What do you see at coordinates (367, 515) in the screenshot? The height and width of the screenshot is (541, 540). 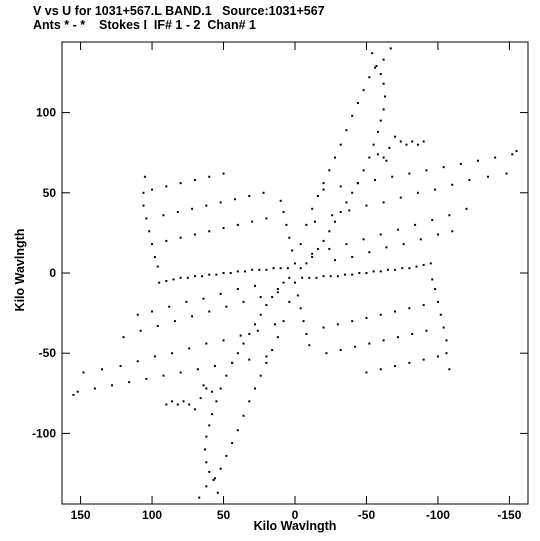 I see `x-tick-label: -50` at bounding box center [367, 515].